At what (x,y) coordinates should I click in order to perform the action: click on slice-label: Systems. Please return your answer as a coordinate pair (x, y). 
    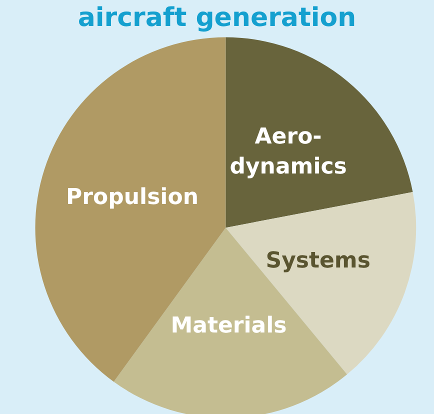
    Looking at the image, I should click on (318, 261).